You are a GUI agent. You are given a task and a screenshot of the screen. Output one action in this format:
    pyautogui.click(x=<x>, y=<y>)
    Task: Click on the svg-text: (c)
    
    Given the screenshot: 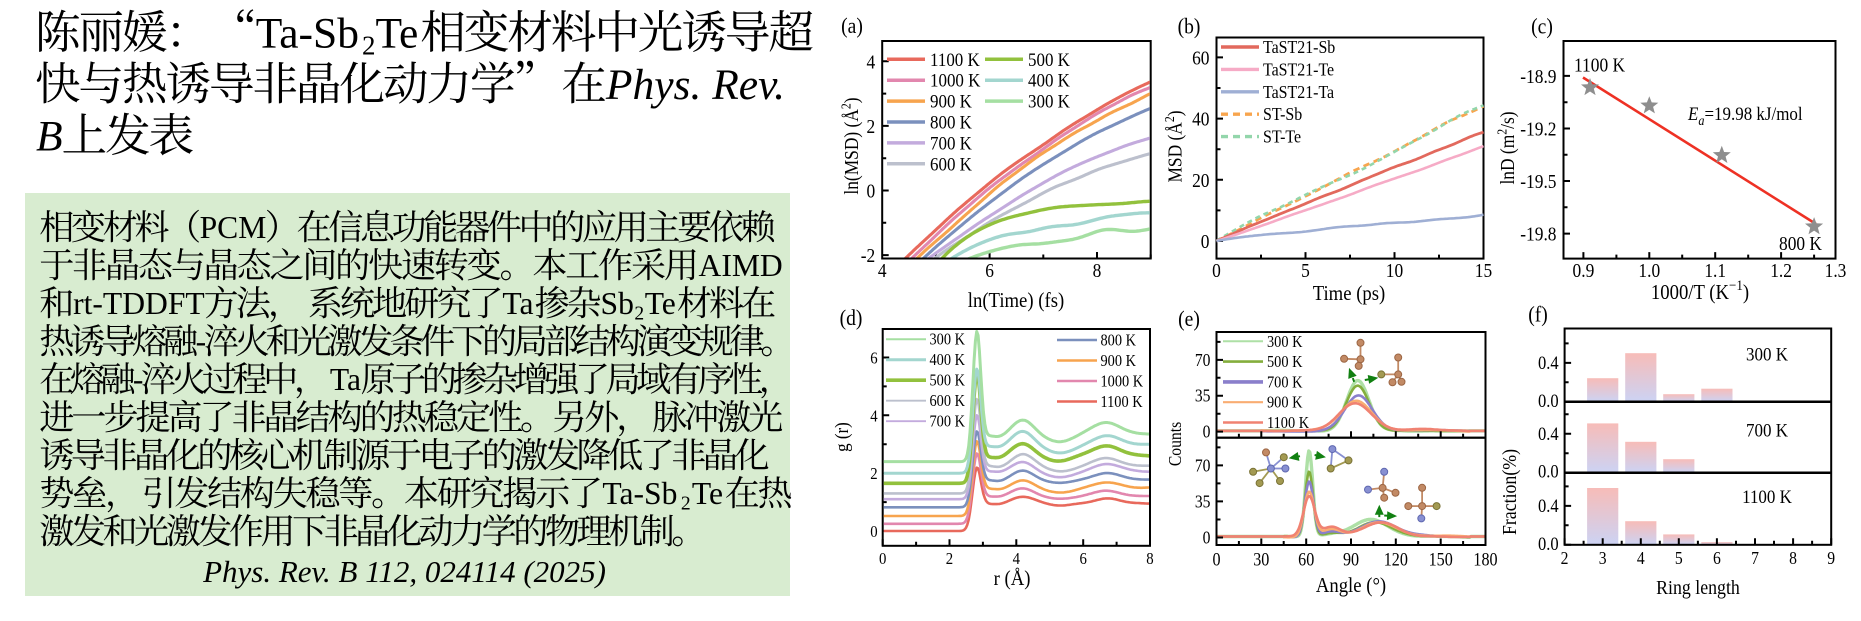 What is the action you would take?
    pyautogui.click(x=1542, y=26)
    